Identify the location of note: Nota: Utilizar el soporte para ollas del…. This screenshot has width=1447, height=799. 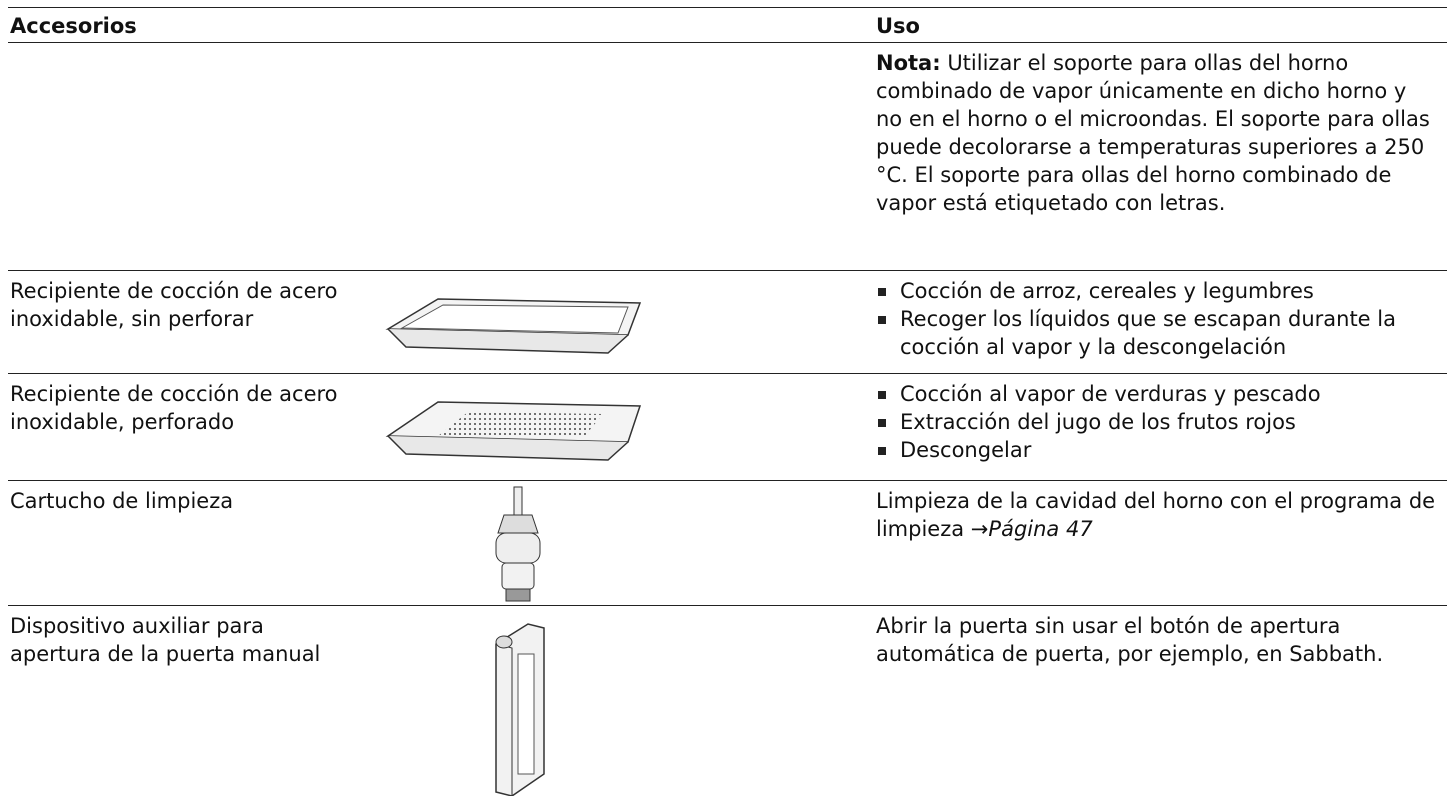
(1156, 133).